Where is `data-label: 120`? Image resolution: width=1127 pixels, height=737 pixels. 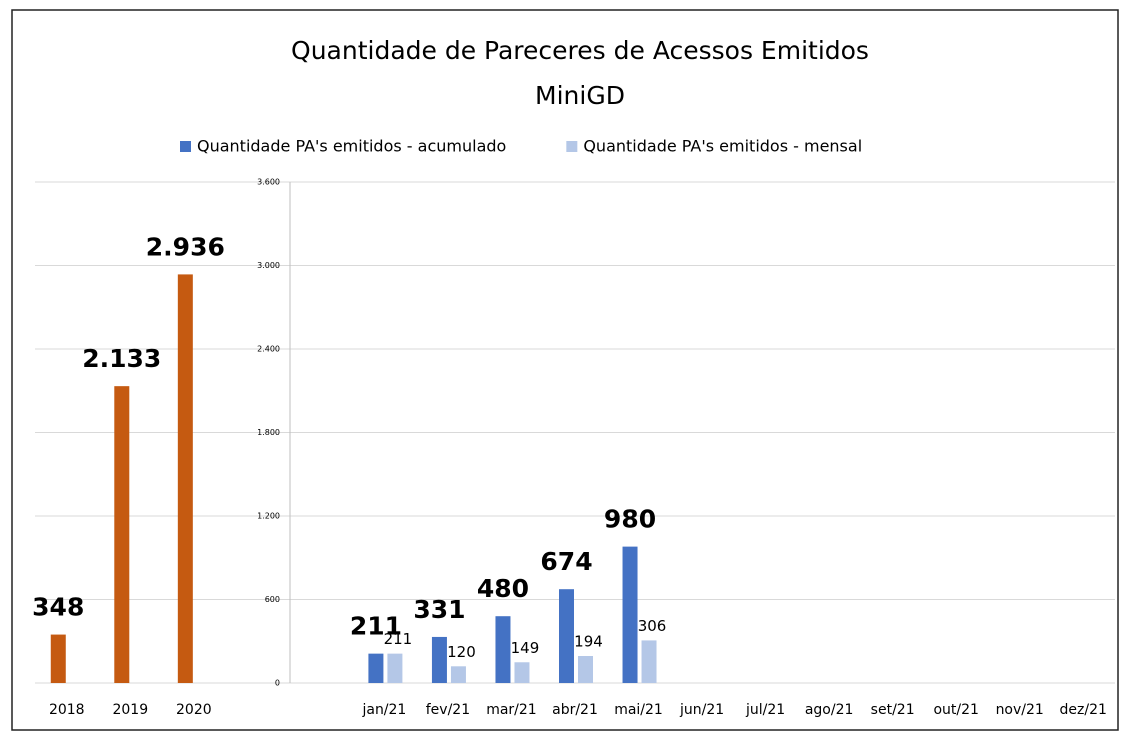 data-label: 120 is located at coordinates (461, 652).